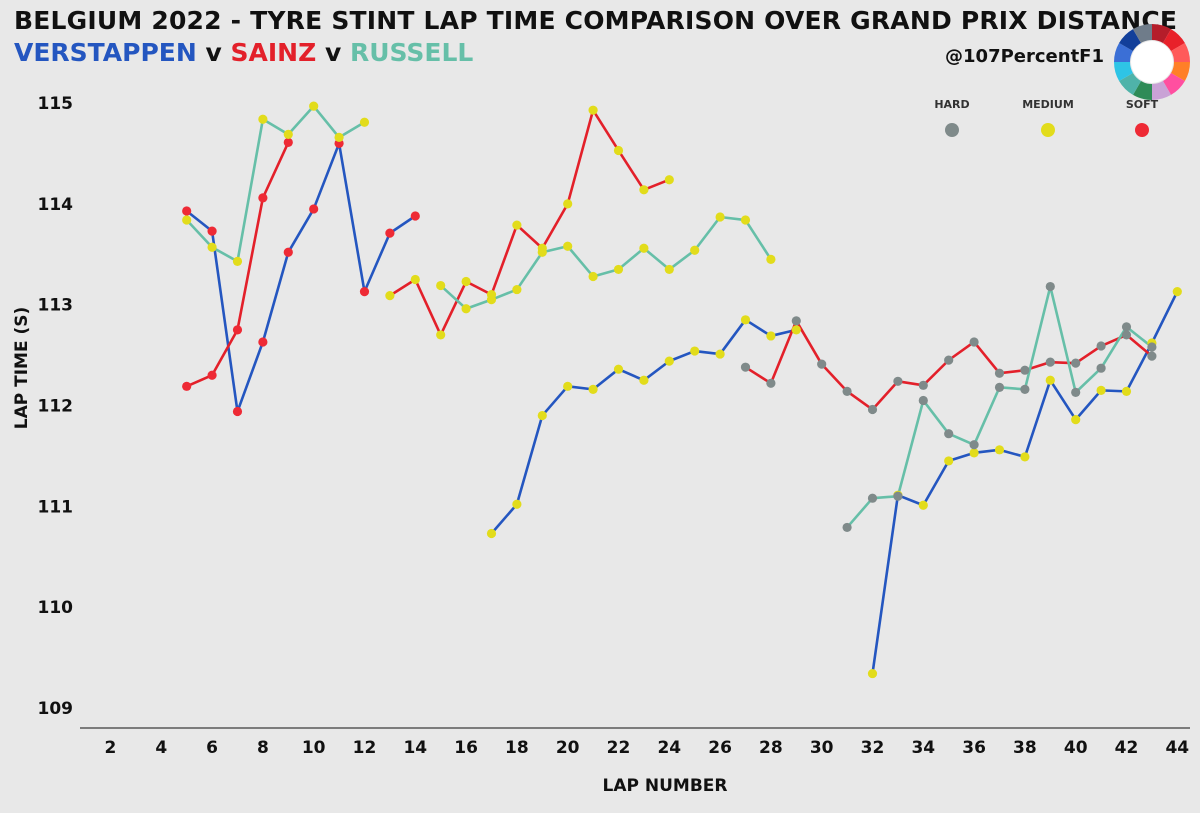 This screenshot has width=1200, height=813. I want to click on chart-subtitle: VERSTAPPEN v SAINZ v RUSSELL, so click(243, 52).